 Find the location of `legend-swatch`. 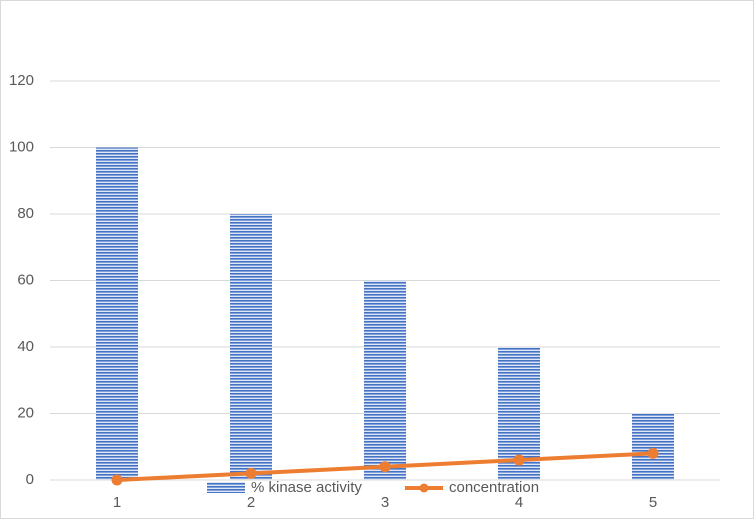

legend-swatch is located at coordinates (226, 487).